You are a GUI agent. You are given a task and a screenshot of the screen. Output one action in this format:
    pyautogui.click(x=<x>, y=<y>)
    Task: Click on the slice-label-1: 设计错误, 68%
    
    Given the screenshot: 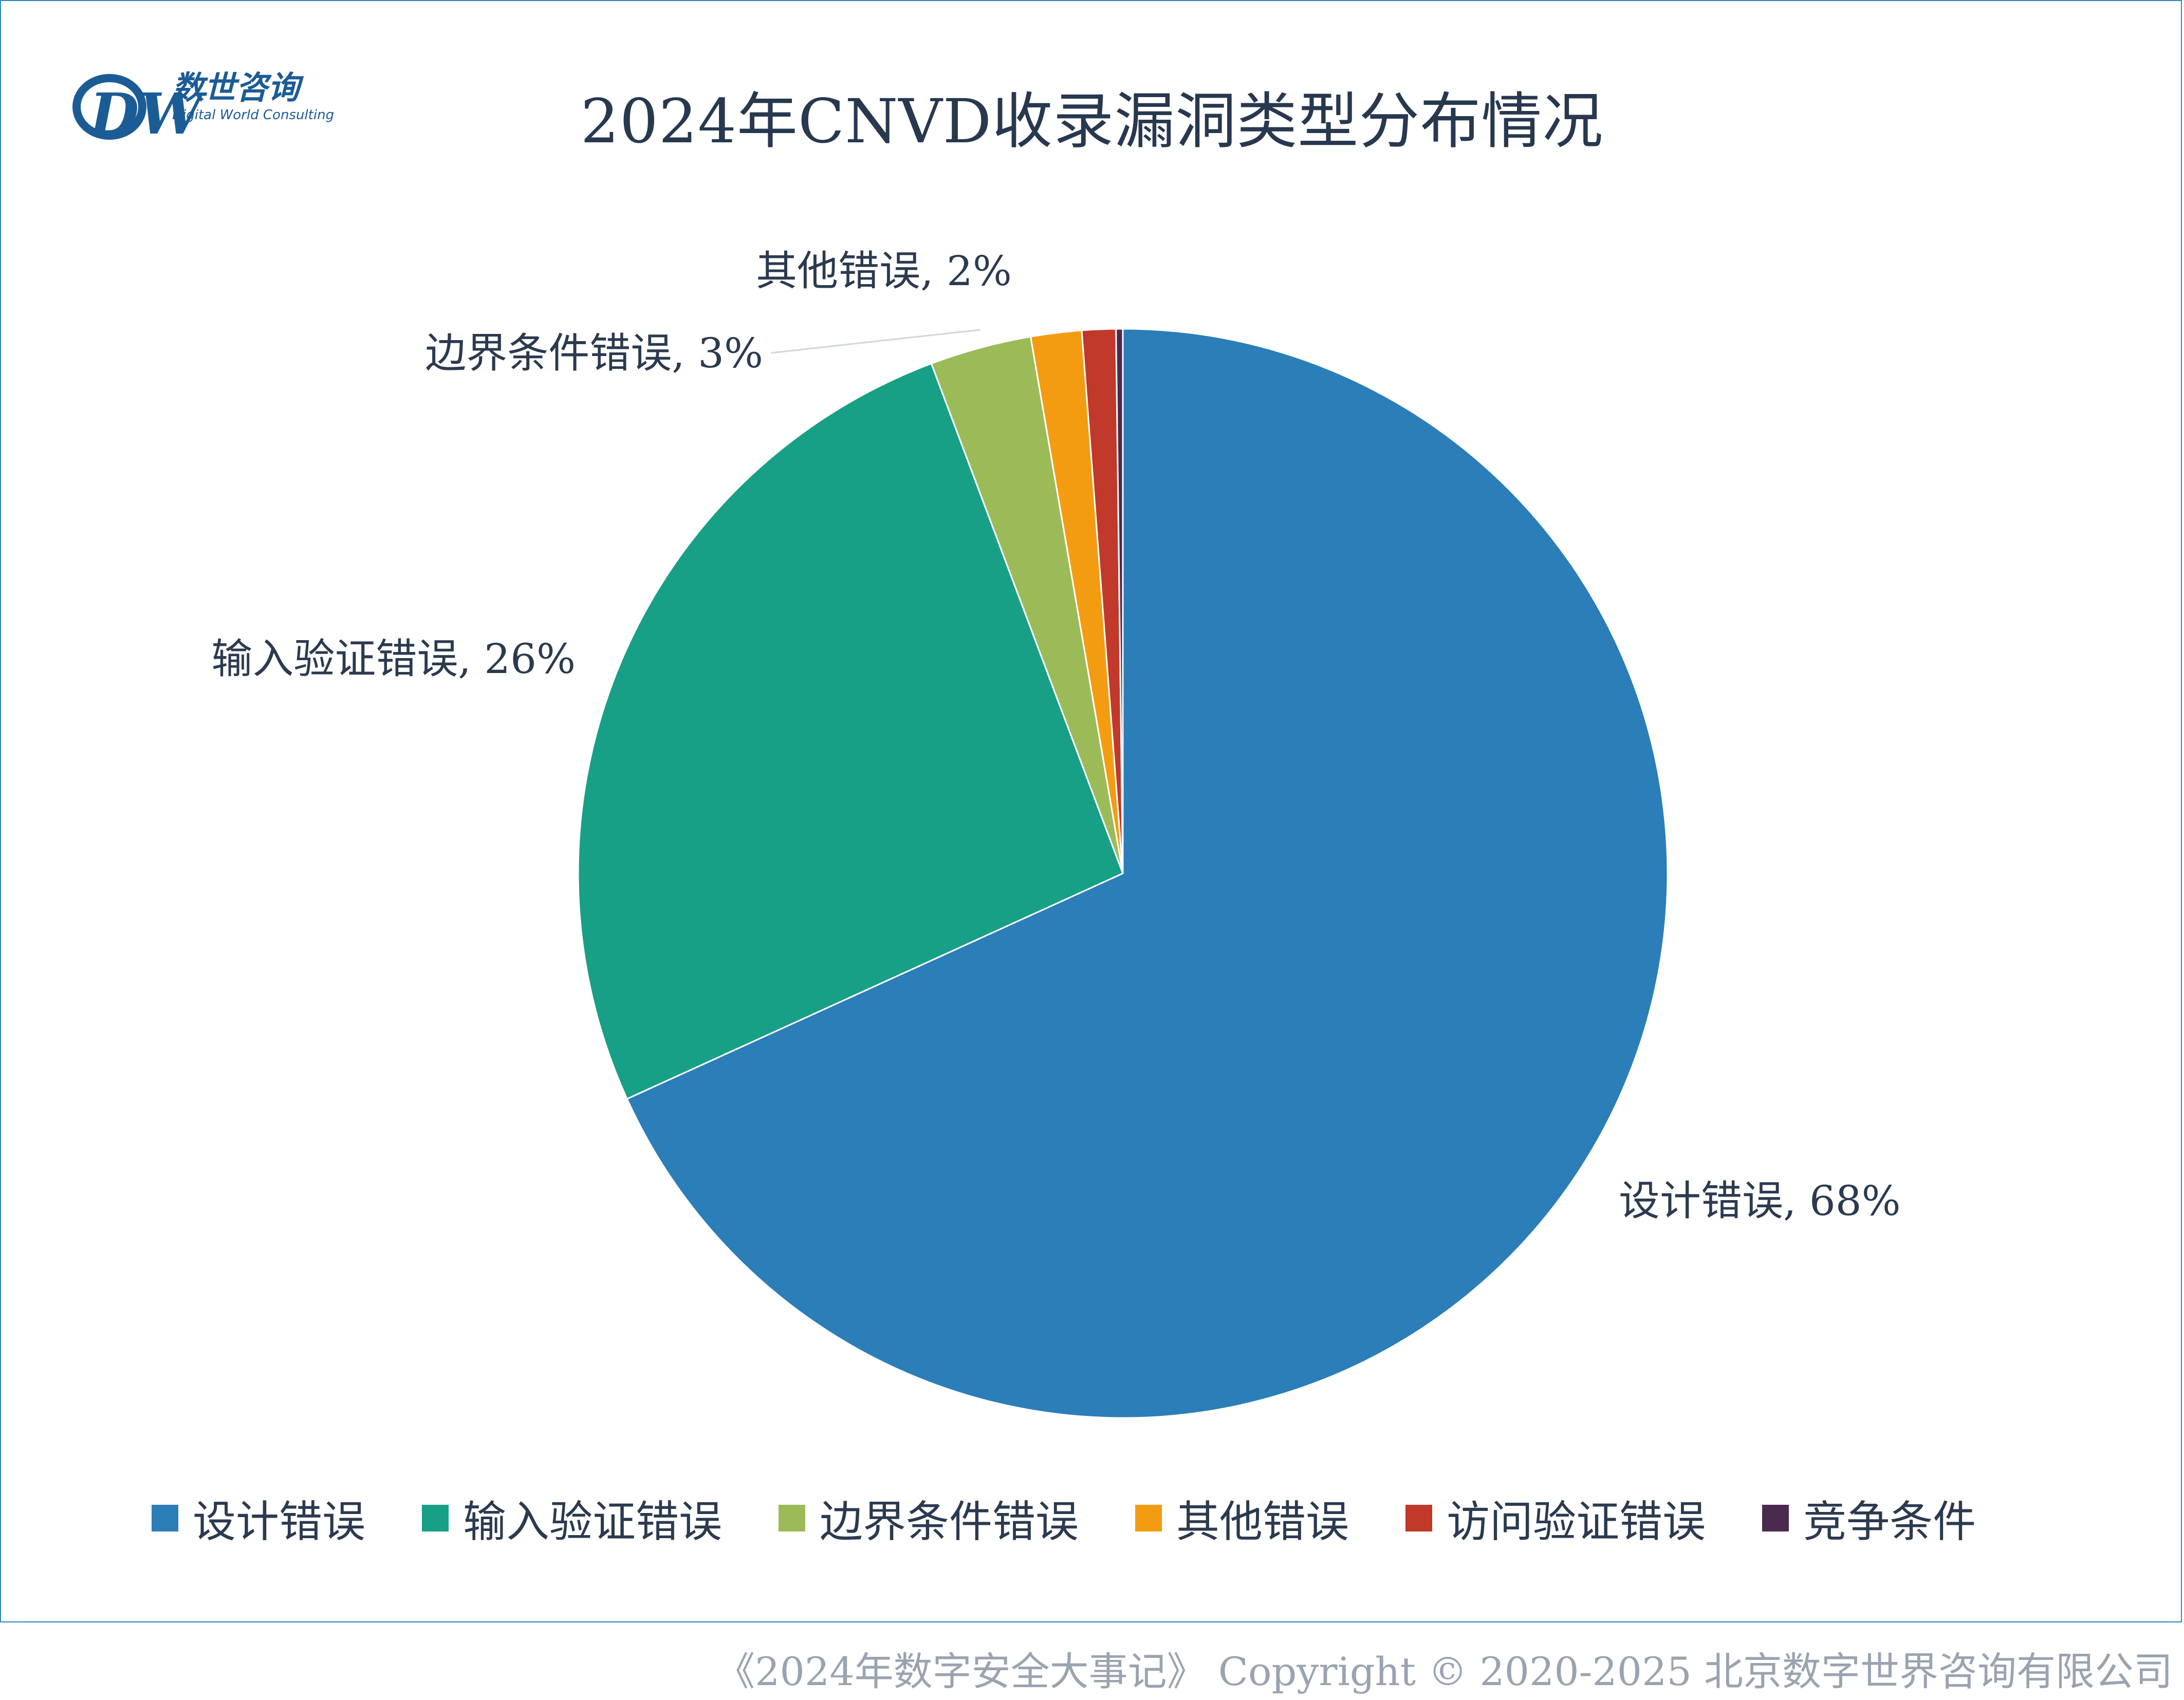 What is the action you would take?
    pyautogui.click(x=1760, y=1201)
    